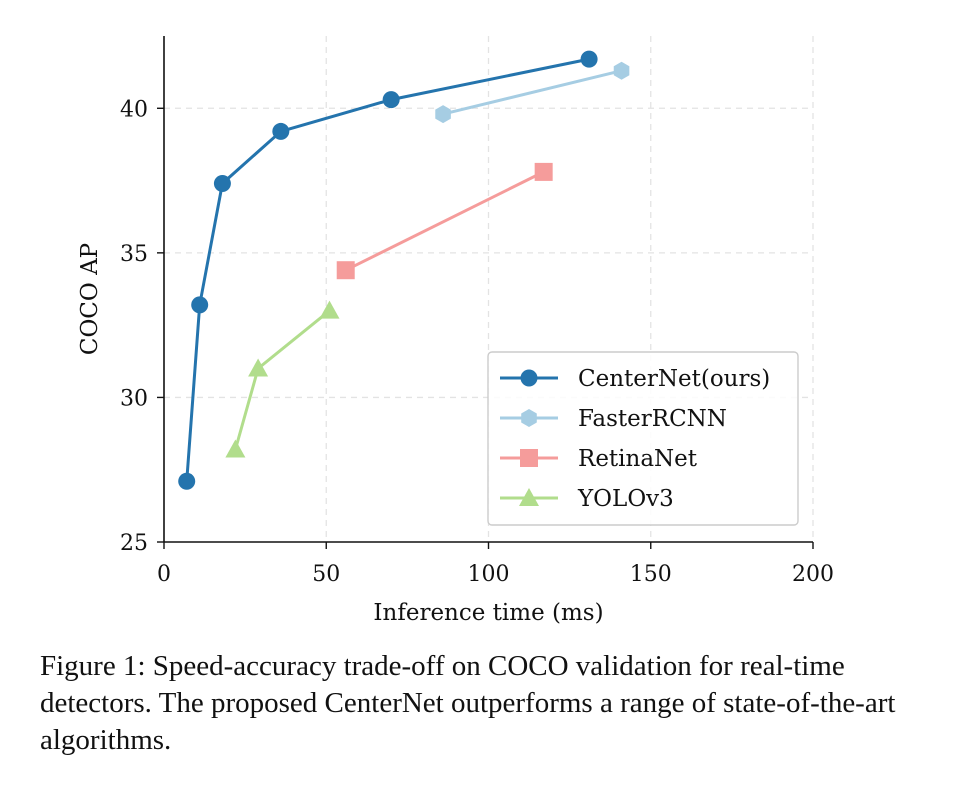  I want to click on x-tick-label: 200, so click(813, 574).